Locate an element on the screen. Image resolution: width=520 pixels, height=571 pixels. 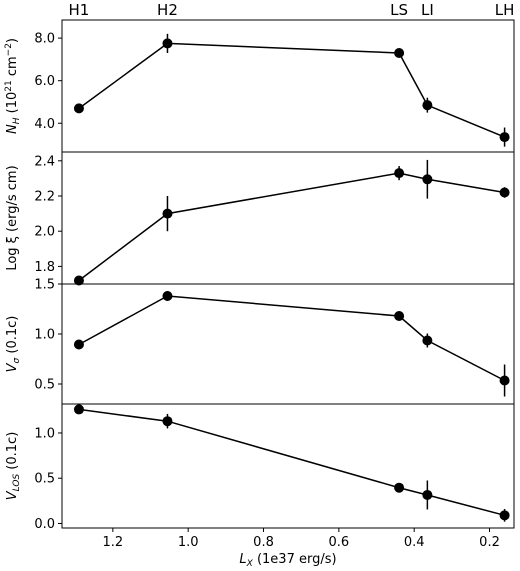
y-tick-label: 1.5 is located at coordinates (44, 285).